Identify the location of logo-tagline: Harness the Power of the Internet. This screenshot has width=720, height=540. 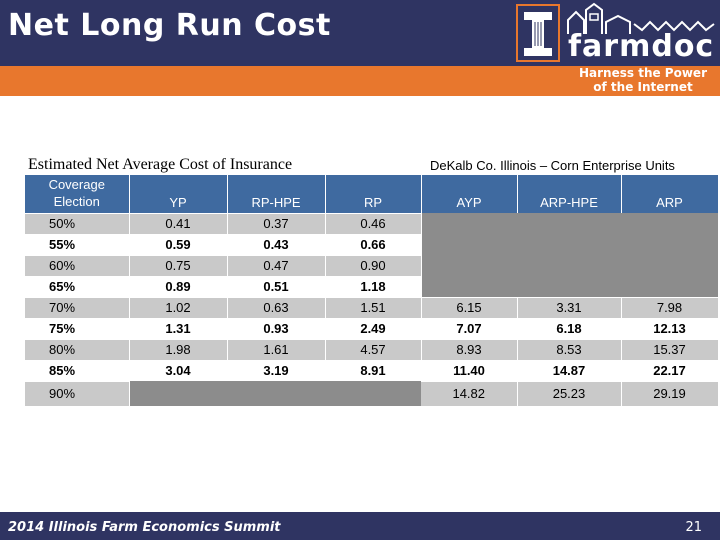
(643, 80).